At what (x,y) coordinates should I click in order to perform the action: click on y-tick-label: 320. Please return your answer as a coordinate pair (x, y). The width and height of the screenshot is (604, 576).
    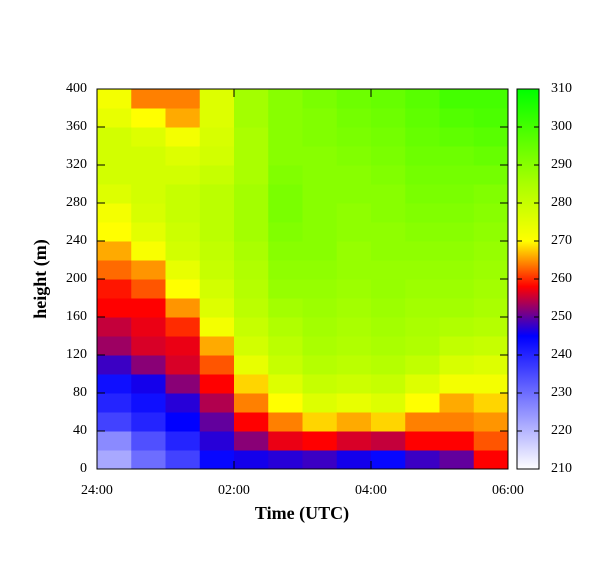
    Looking at the image, I should click on (76, 164).